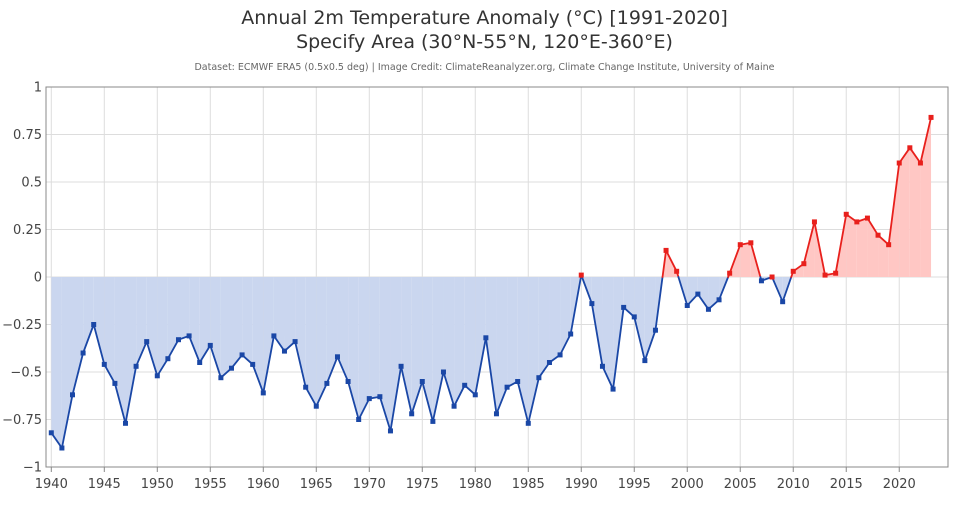 The height and width of the screenshot is (505, 969). What do you see at coordinates (26, 373) in the screenshot?
I see `y-tick-label: −0.5` at bounding box center [26, 373].